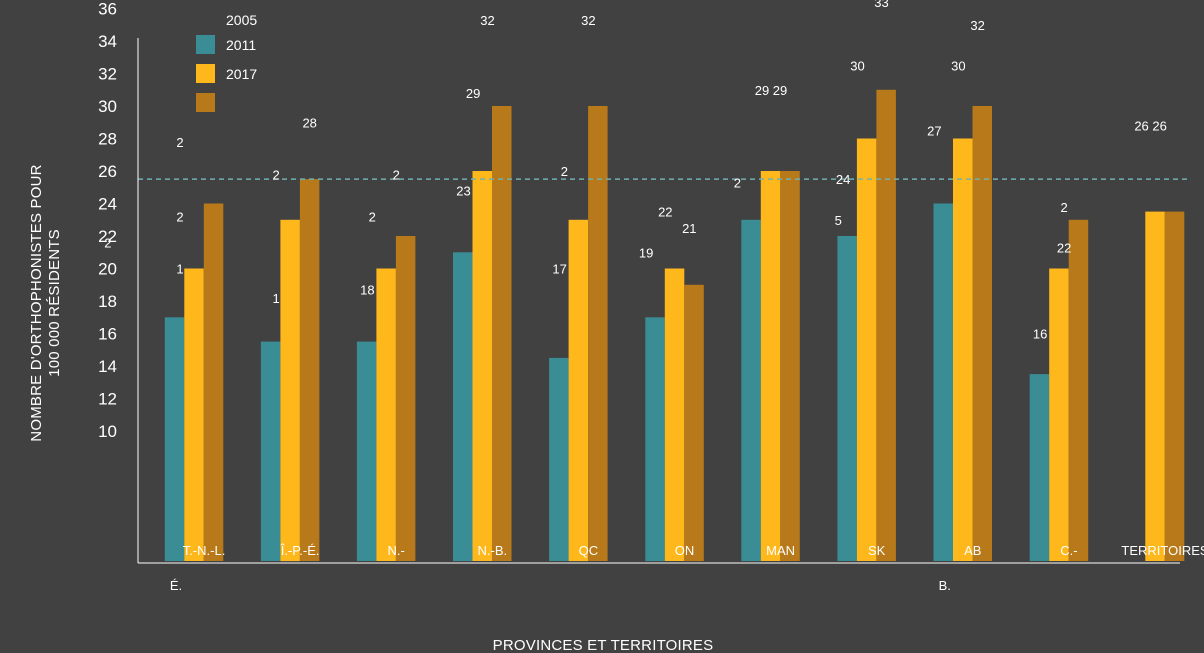  I want to click on y-tick-label: 22, so click(107, 236).